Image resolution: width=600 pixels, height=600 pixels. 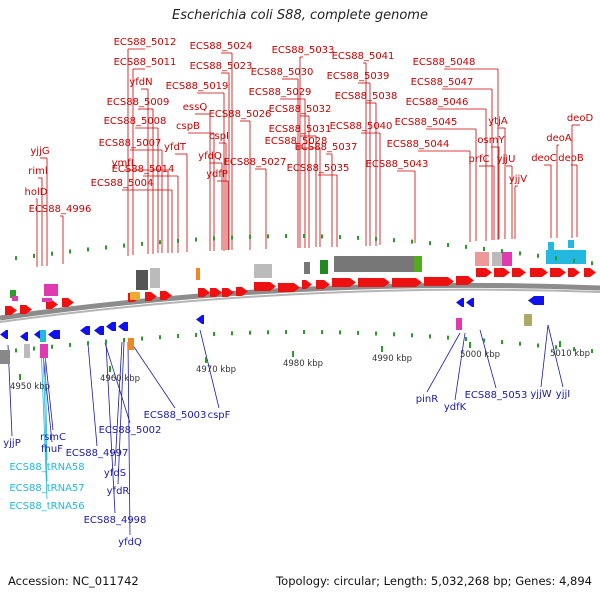 I want to click on gene-label-top: ECS88_4996, so click(x=60, y=209).